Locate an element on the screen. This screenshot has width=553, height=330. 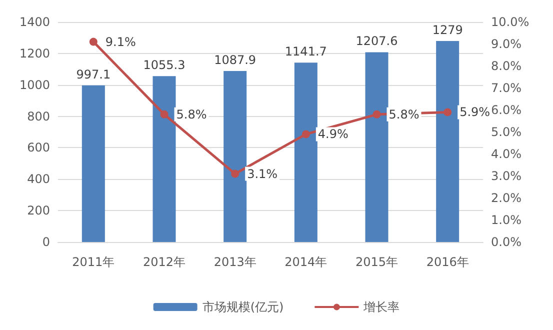
y-tick-label: 800 is located at coordinates (38, 116).